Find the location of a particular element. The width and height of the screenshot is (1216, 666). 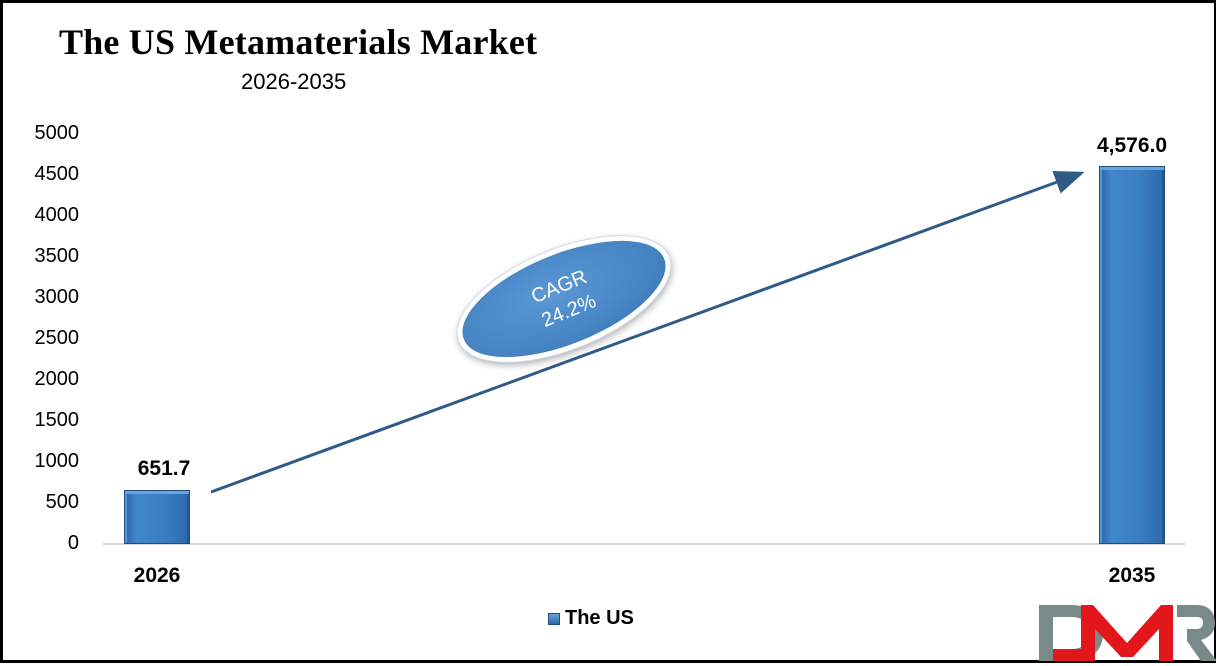

x-label-2035: 2035 is located at coordinates (1132, 575).